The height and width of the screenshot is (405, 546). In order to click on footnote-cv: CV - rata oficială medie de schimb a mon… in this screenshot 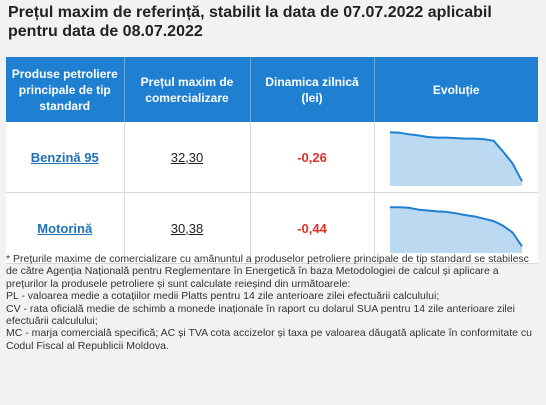, I will do `click(260, 315)`.